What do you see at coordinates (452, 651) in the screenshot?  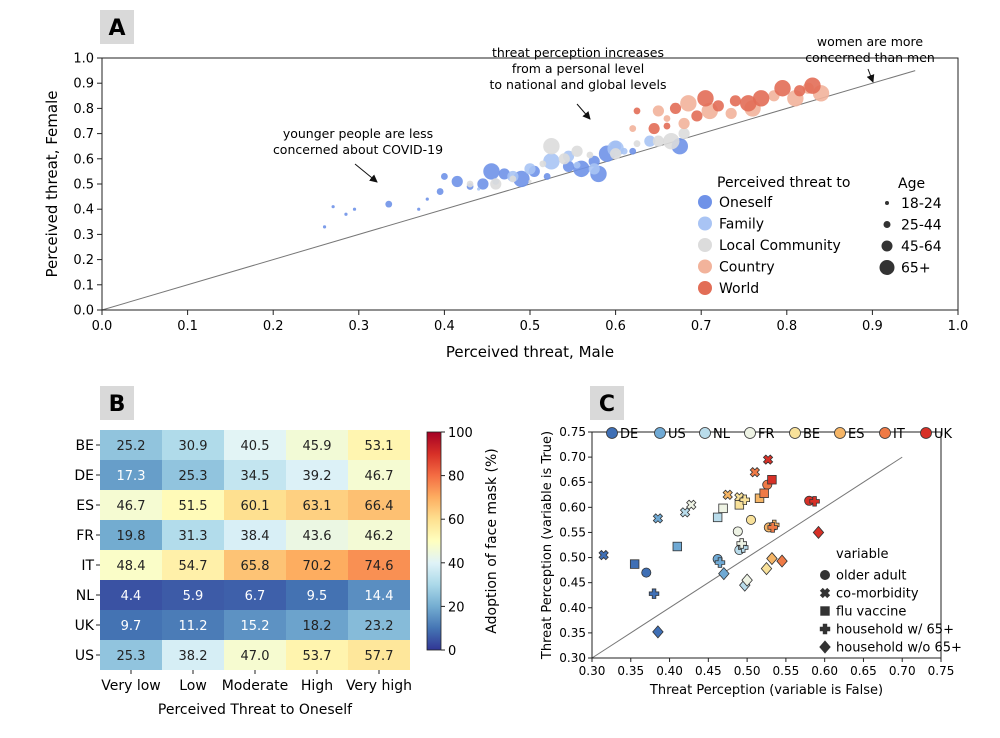 I see `colorbar-tick-label: 0` at bounding box center [452, 651].